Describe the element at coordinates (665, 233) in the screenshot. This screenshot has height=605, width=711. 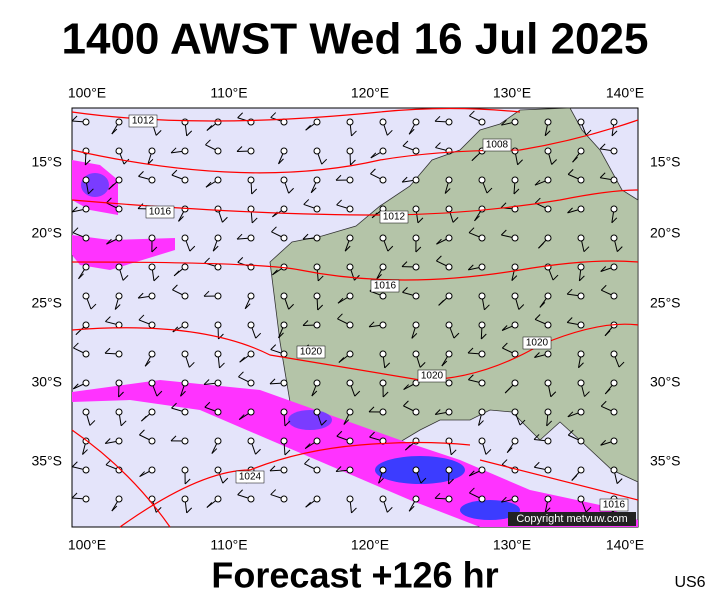
I see `lat-label: 20°S` at that location.